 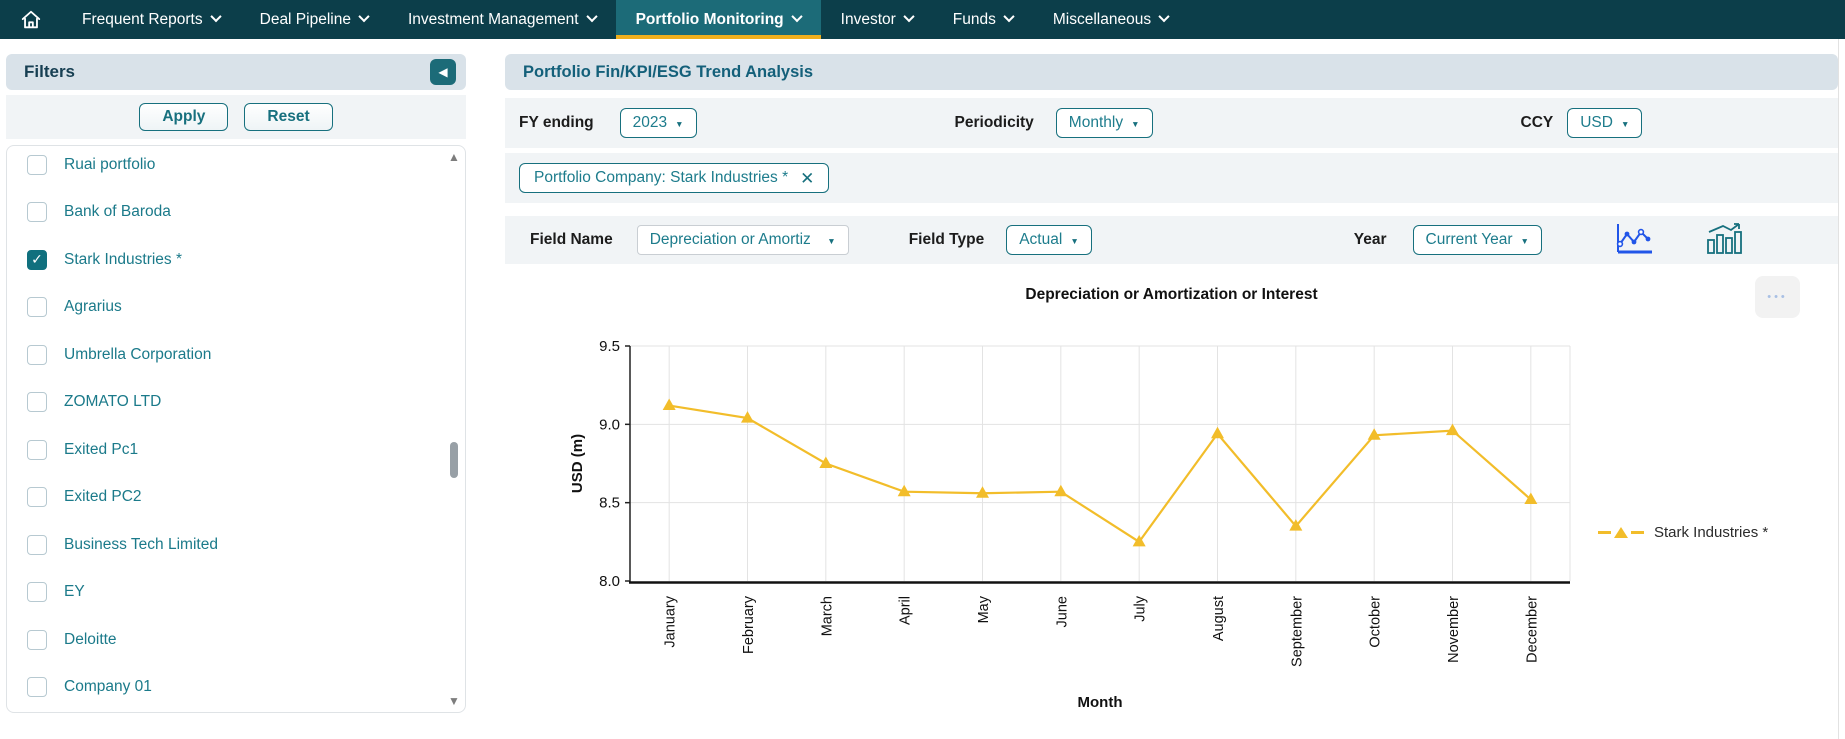 What do you see at coordinates (1637, 532) in the screenshot?
I see `legend-line` at bounding box center [1637, 532].